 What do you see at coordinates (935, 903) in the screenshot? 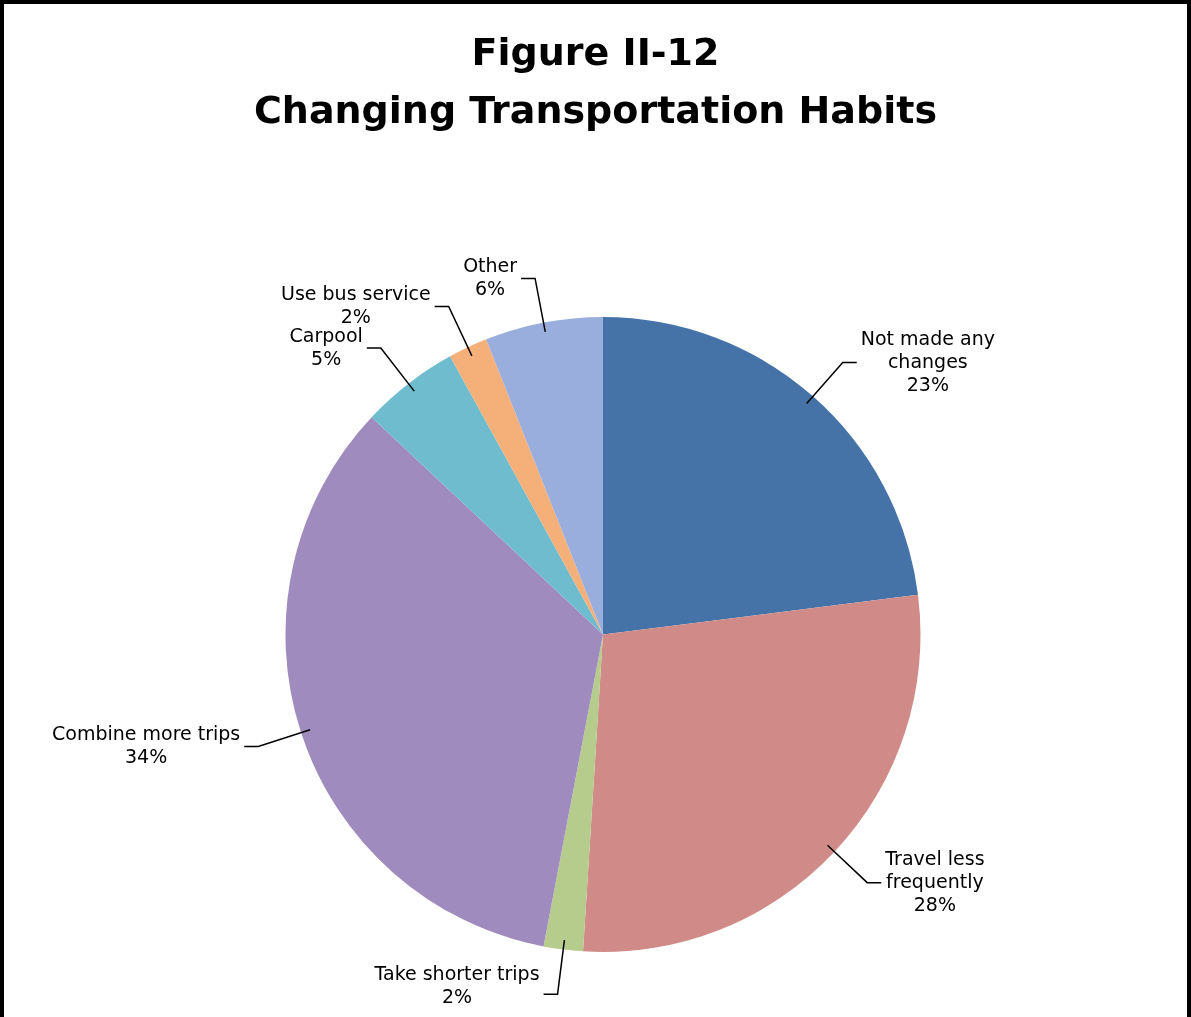
I see `data-label: 28%` at bounding box center [935, 903].